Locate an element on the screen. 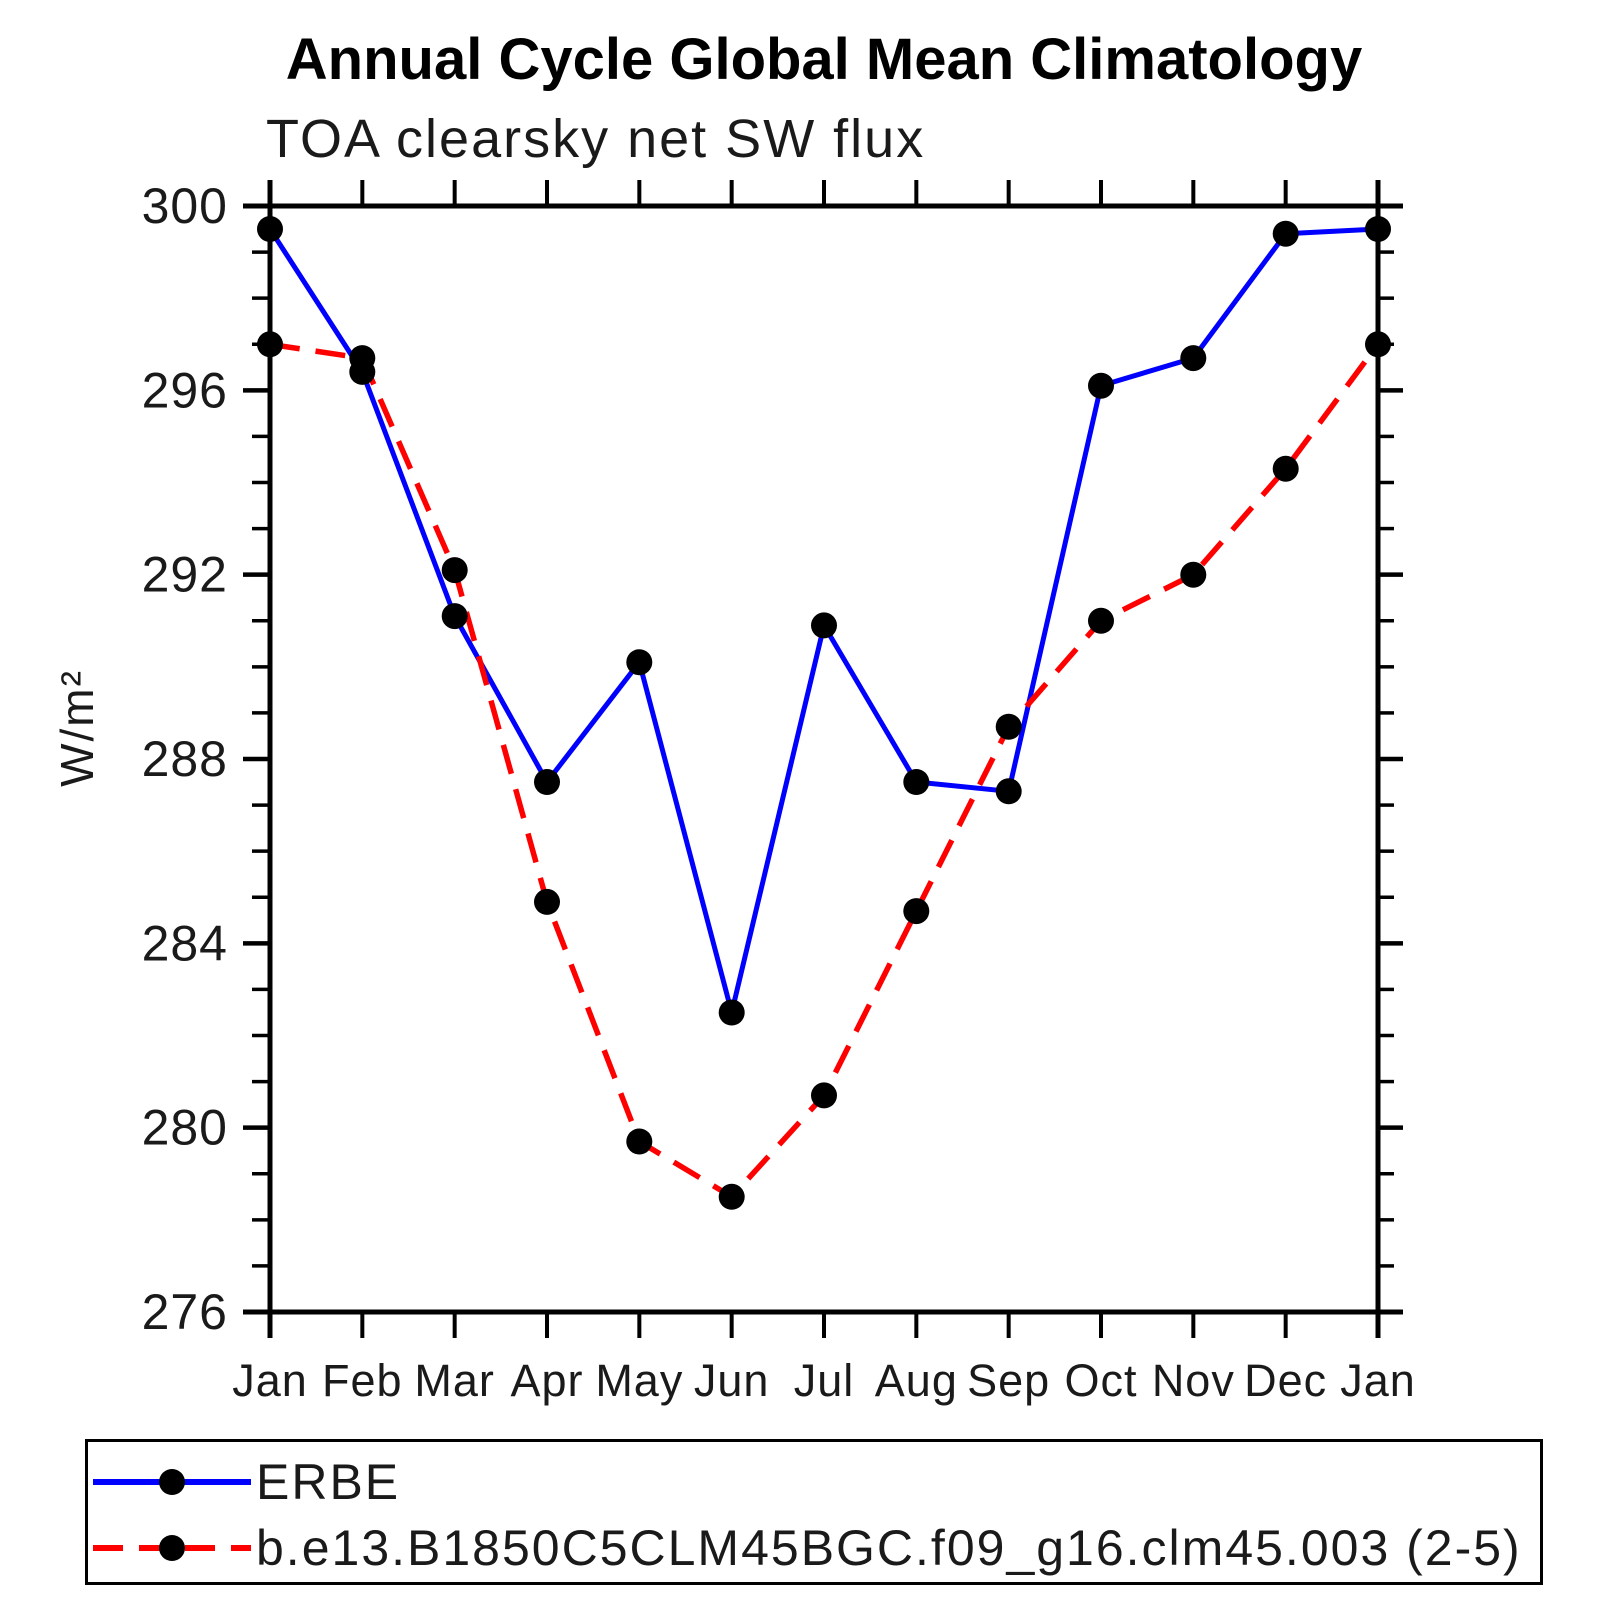  x-tick-label: Apr is located at coordinates (546, 1380).